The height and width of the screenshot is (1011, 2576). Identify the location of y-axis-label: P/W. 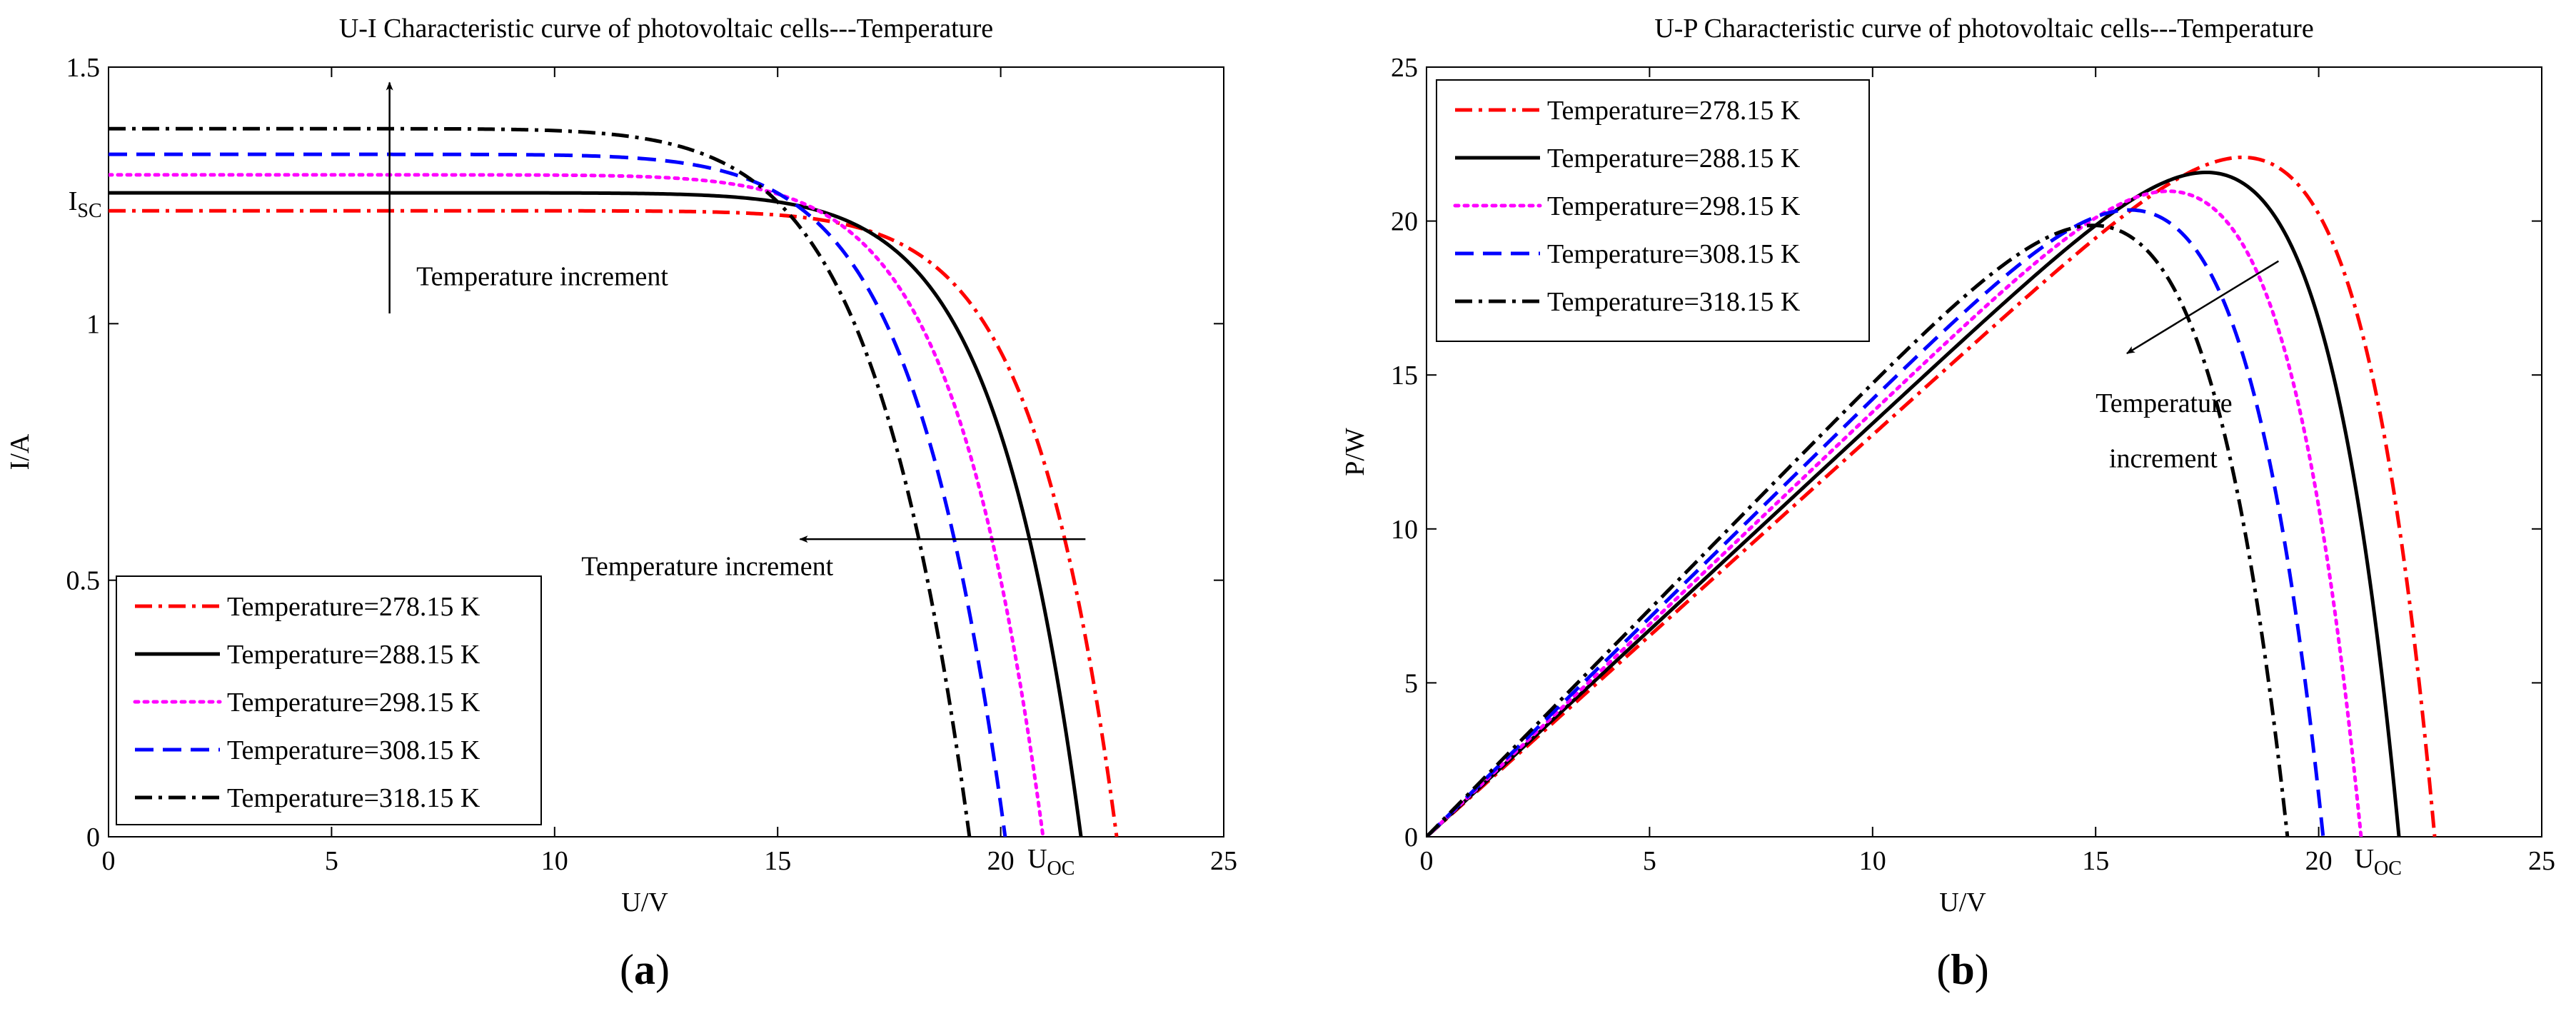
(1355, 452).